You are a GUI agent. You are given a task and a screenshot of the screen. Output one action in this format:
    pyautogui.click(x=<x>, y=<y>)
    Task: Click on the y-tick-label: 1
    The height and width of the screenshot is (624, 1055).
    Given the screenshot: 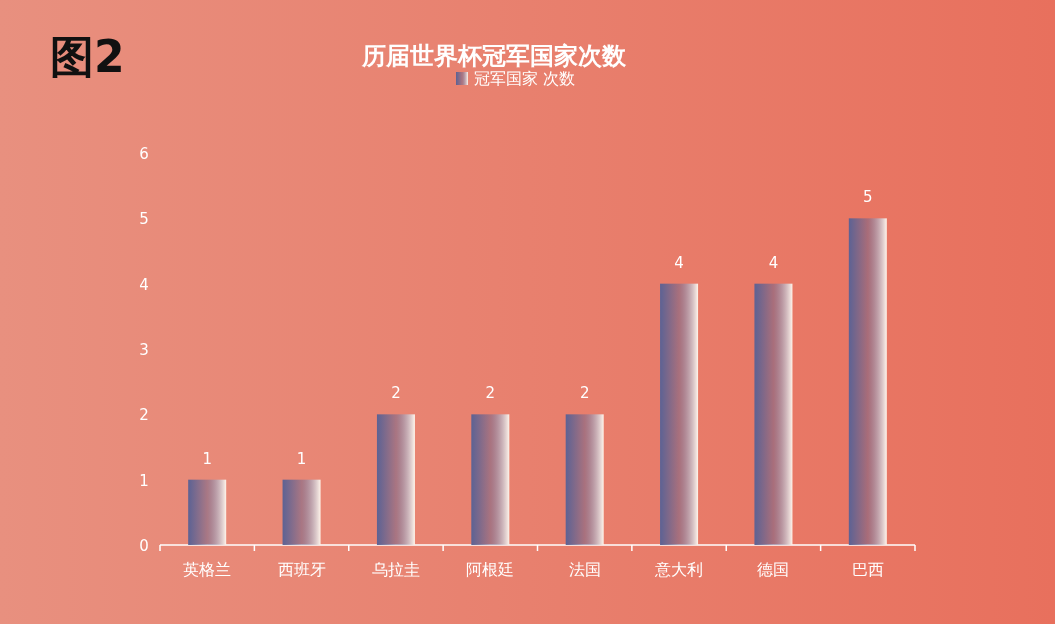 What is the action you would take?
    pyautogui.click(x=144, y=480)
    